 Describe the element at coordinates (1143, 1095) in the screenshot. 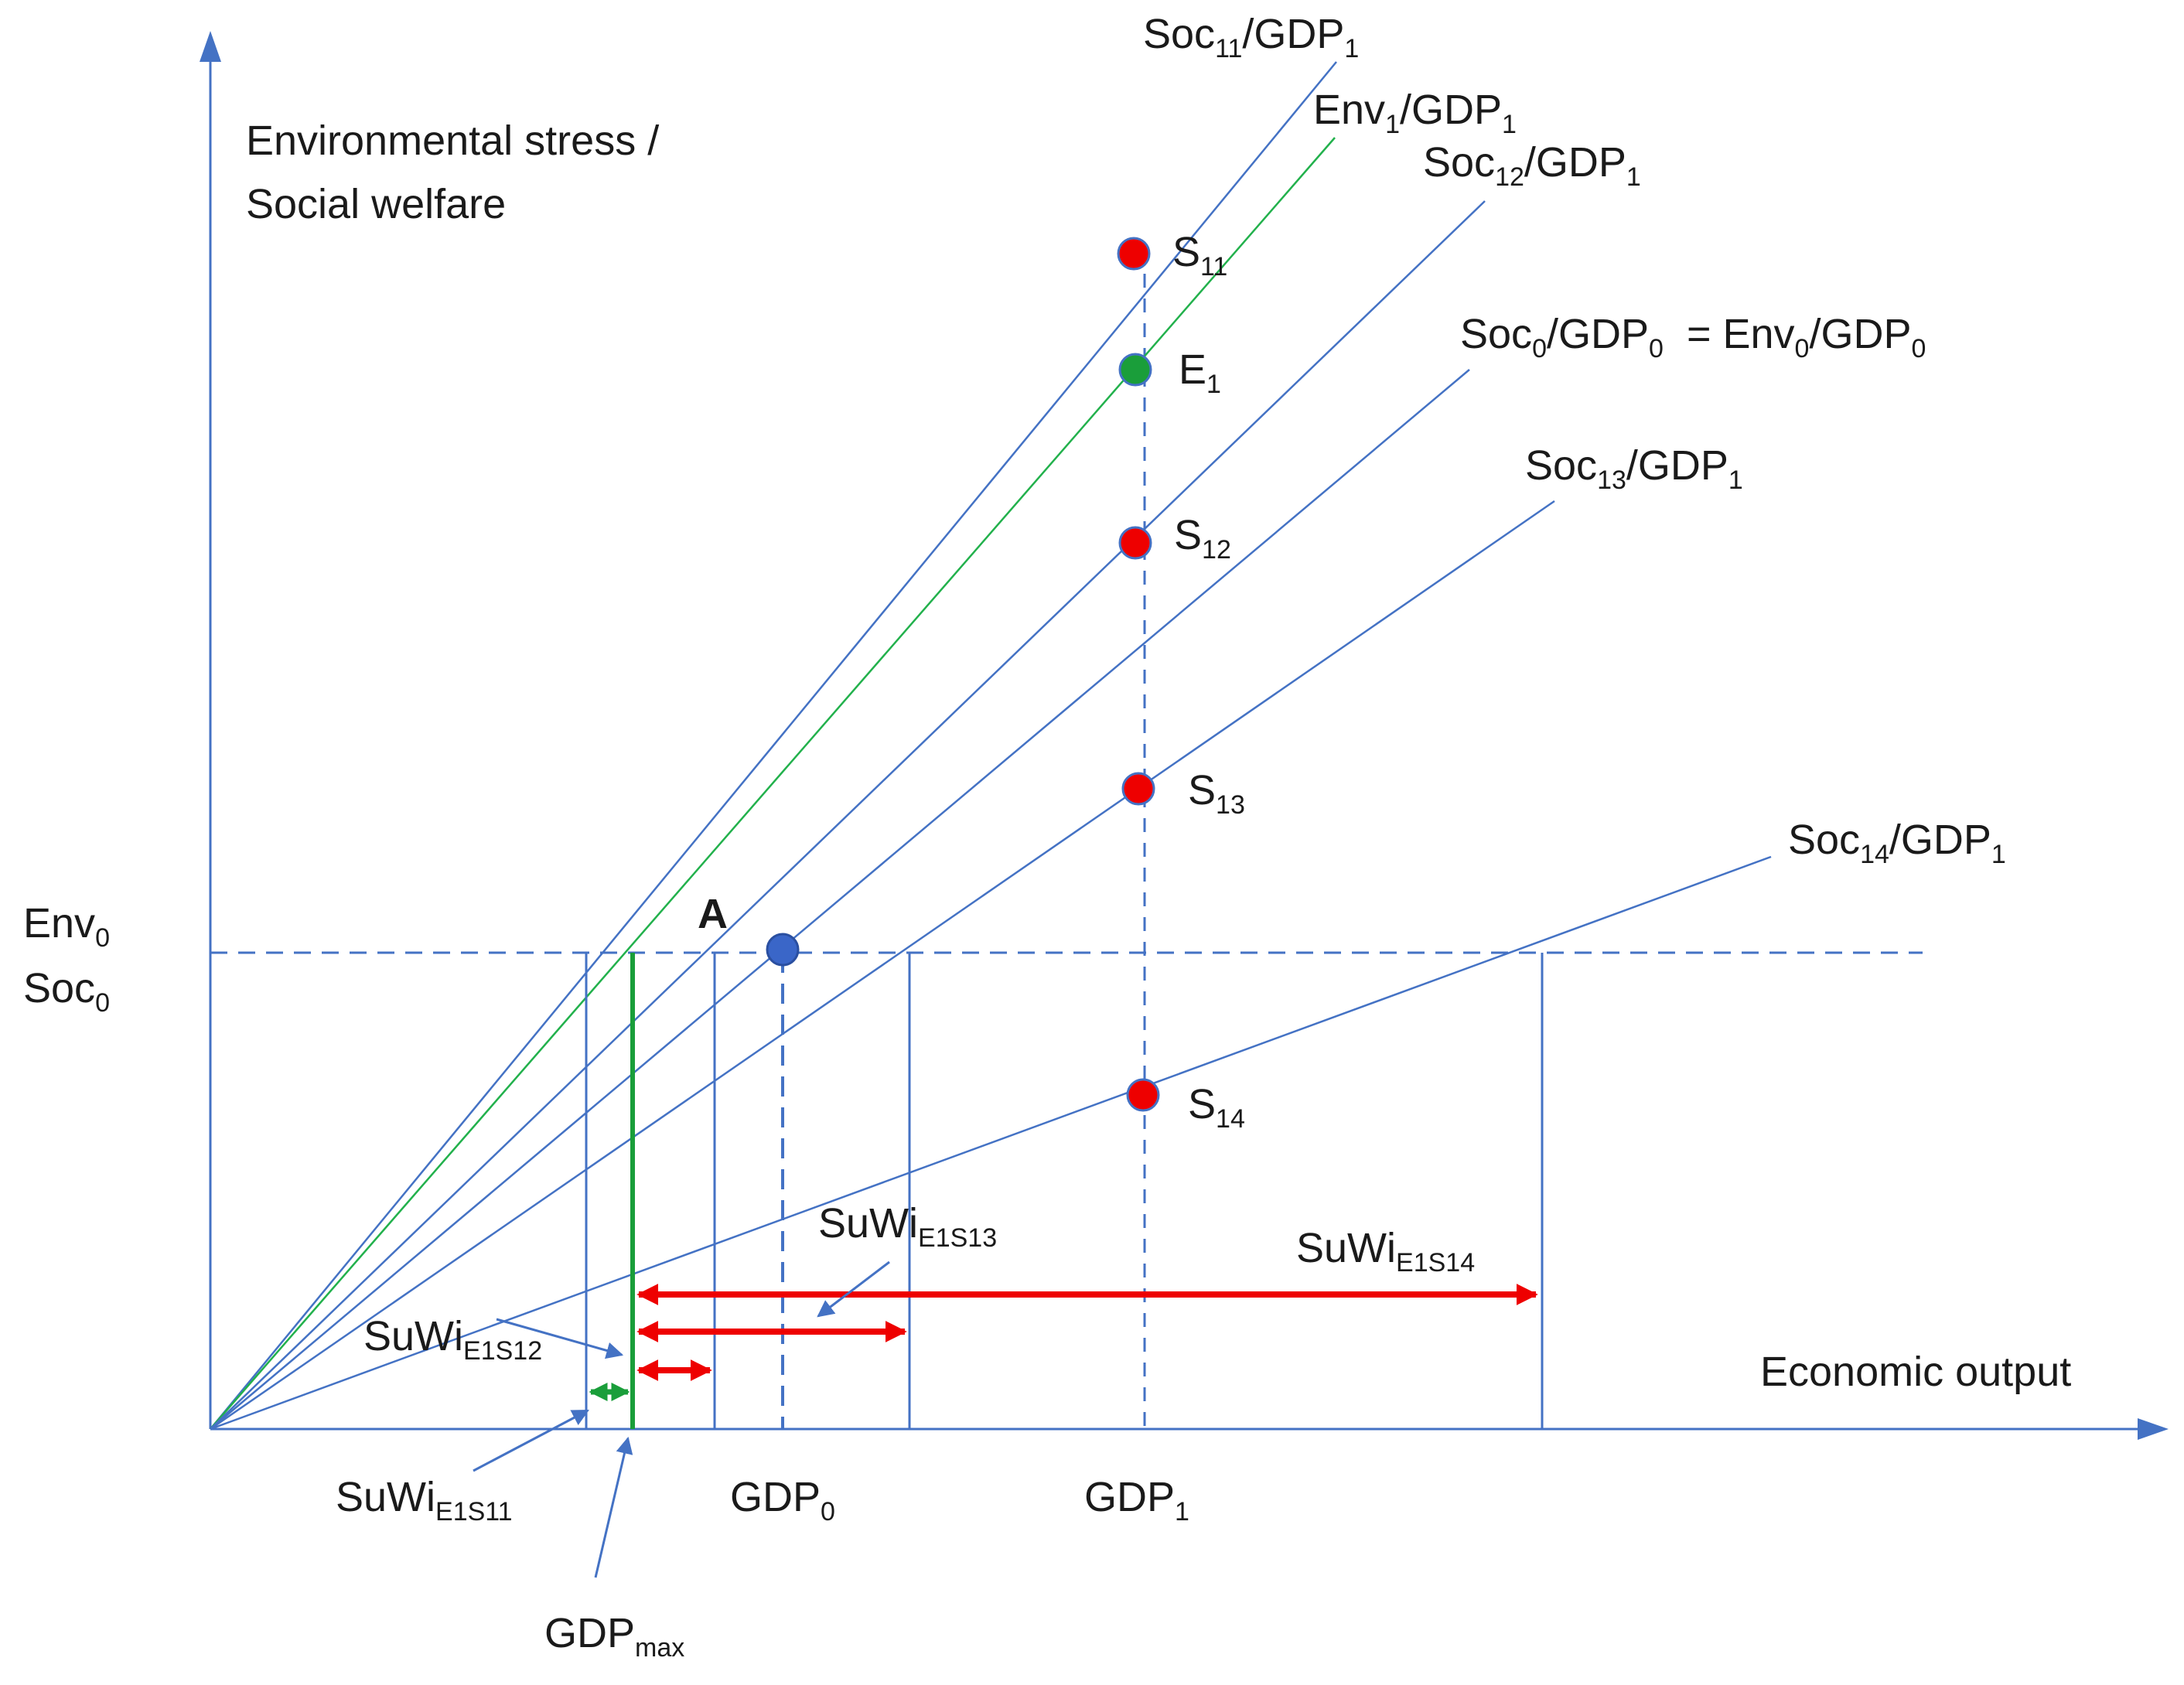

I see `point-s14` at that location.